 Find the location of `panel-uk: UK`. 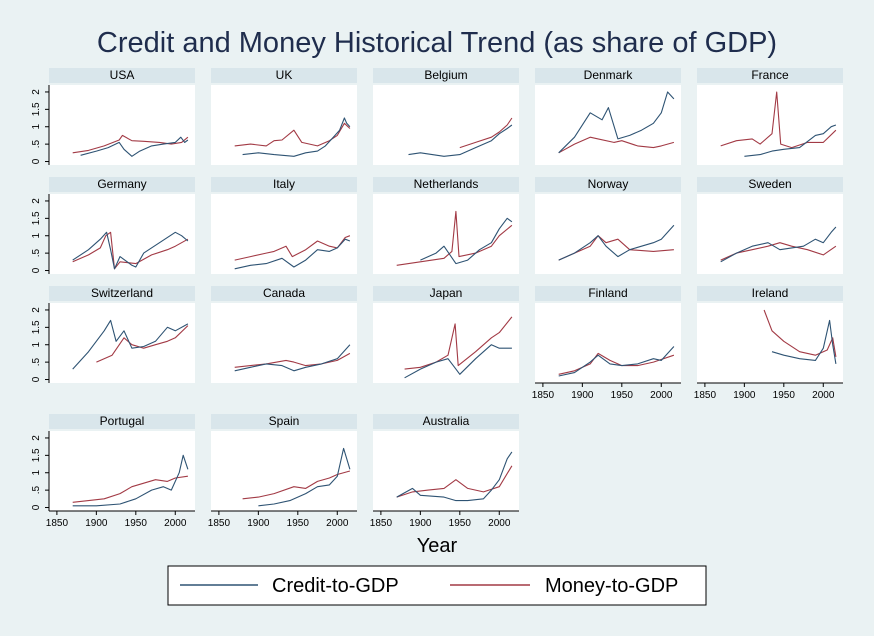

panel-uk: UK is located at coordinates (284, 116).